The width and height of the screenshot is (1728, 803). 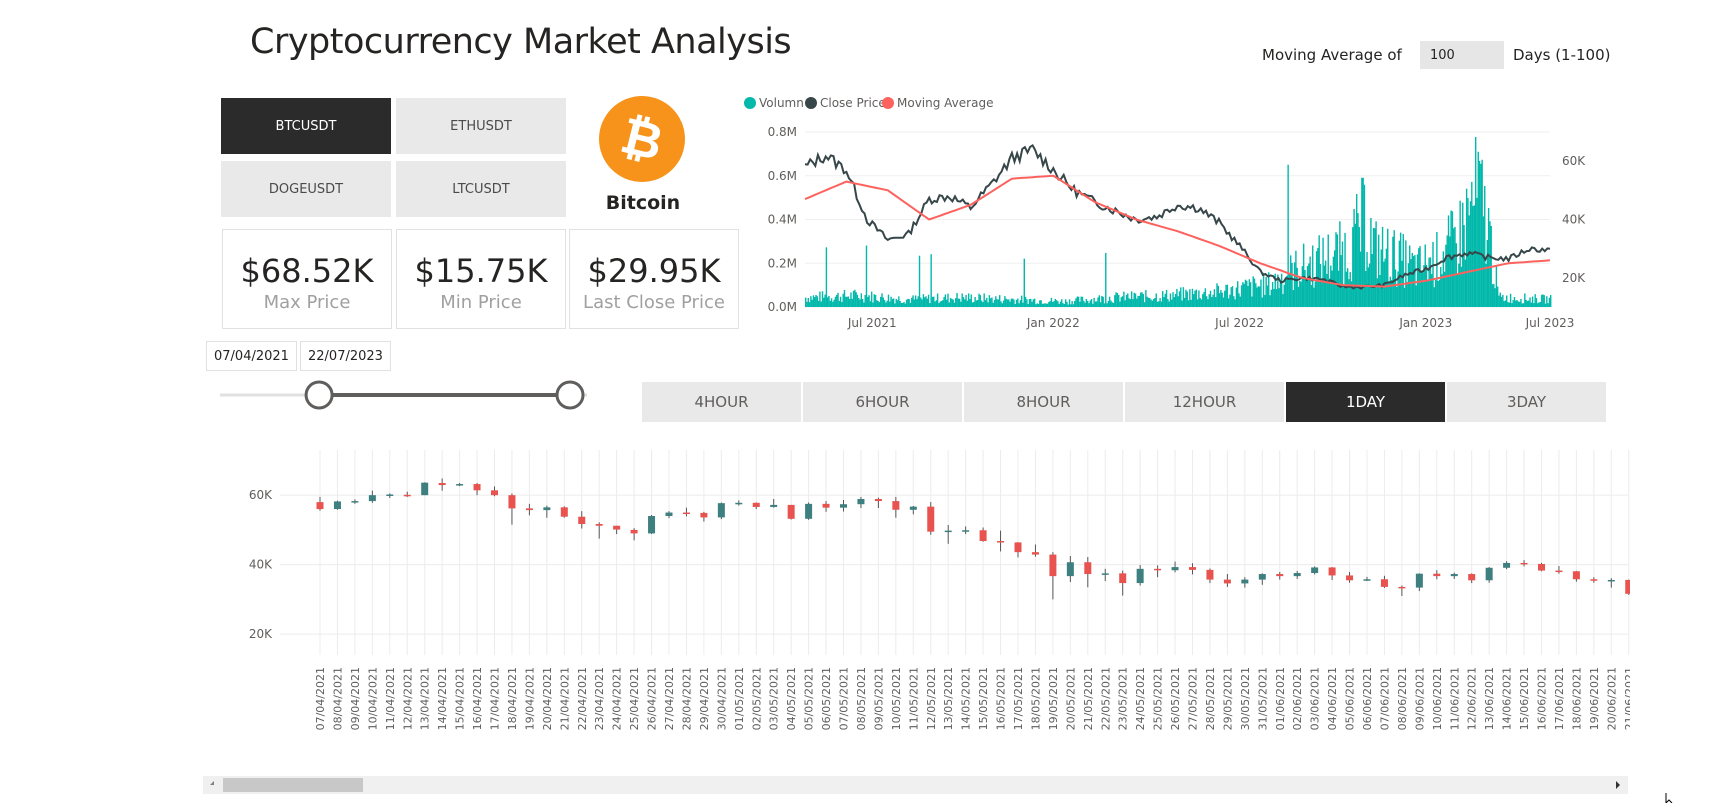 I want to click on date-start-input: 07/04/2021, so click(x=251, y=356).